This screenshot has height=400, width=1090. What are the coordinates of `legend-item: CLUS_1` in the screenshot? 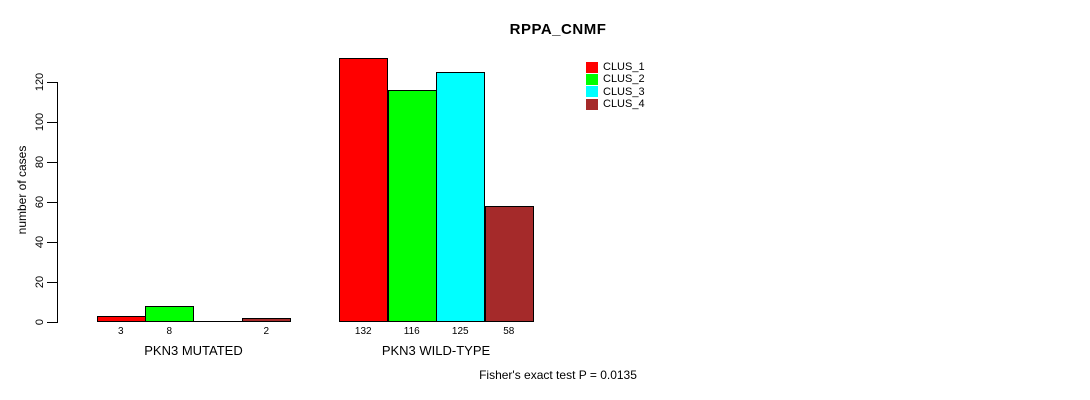 It's located at (615, 67).